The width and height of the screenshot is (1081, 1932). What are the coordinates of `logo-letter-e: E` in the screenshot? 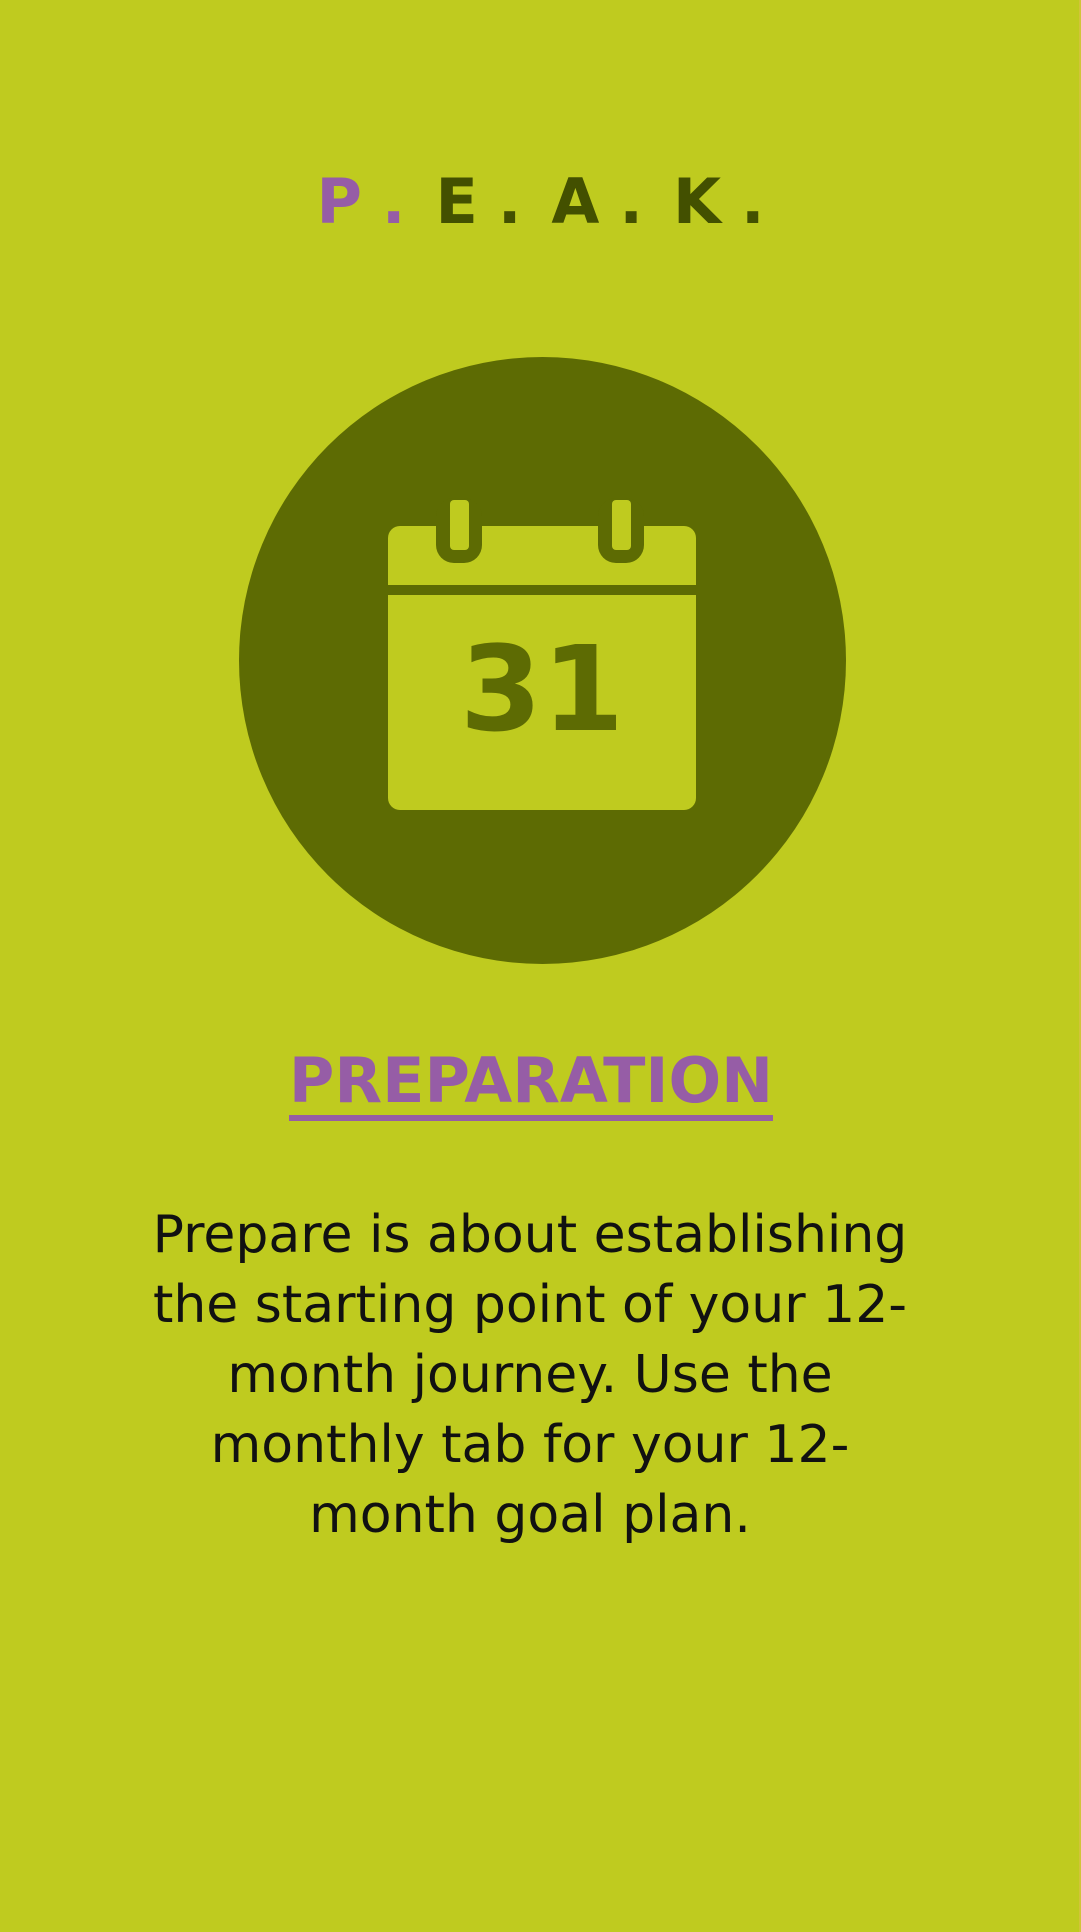 It's located at (456, 201).